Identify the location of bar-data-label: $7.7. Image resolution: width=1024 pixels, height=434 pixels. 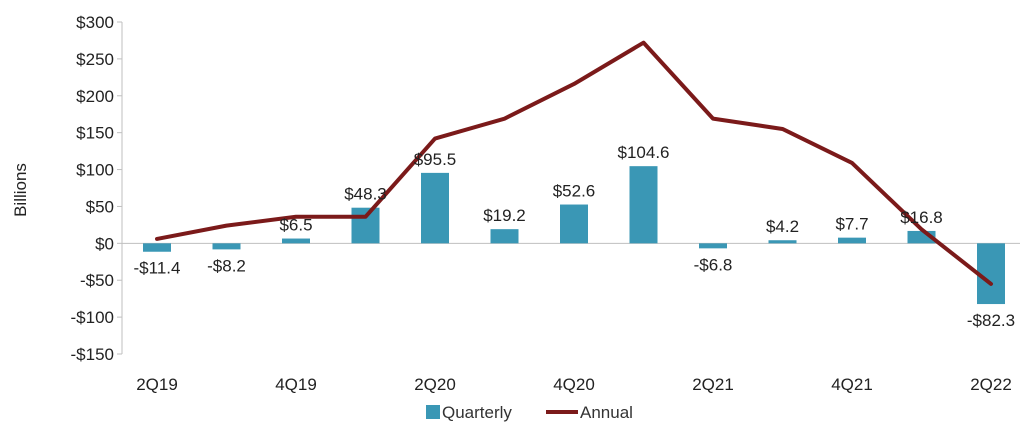
(851, 224).